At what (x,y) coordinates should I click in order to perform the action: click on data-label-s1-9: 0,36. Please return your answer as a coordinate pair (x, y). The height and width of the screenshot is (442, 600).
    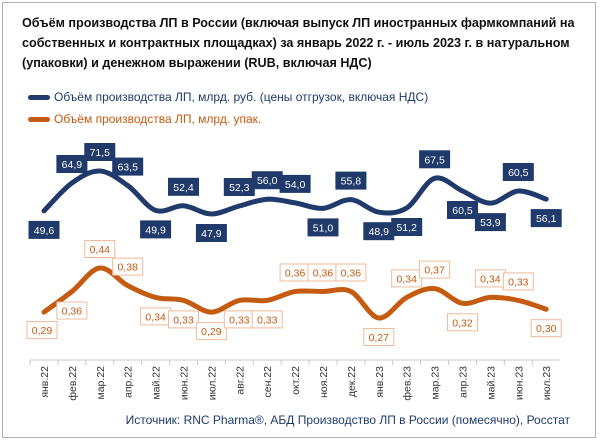
    Looking at the image, I should click on (295, 272).